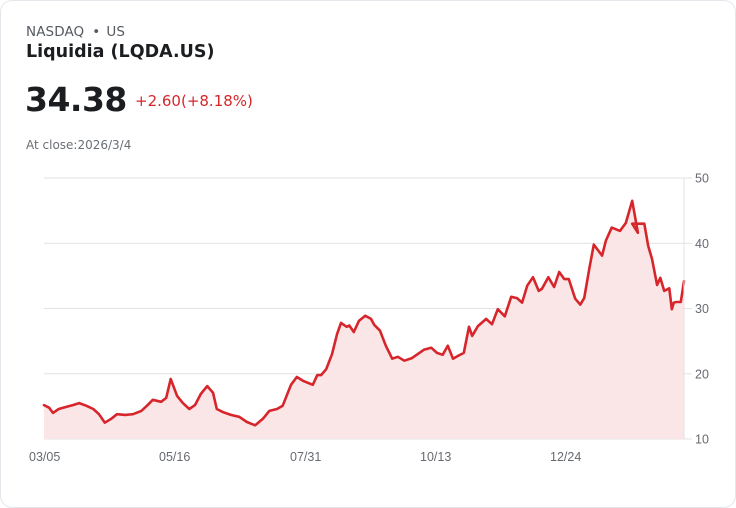  I want to click on x-axis-labels: 03/05 05/16 07/31 10/13 12/24, so click(305, 457).